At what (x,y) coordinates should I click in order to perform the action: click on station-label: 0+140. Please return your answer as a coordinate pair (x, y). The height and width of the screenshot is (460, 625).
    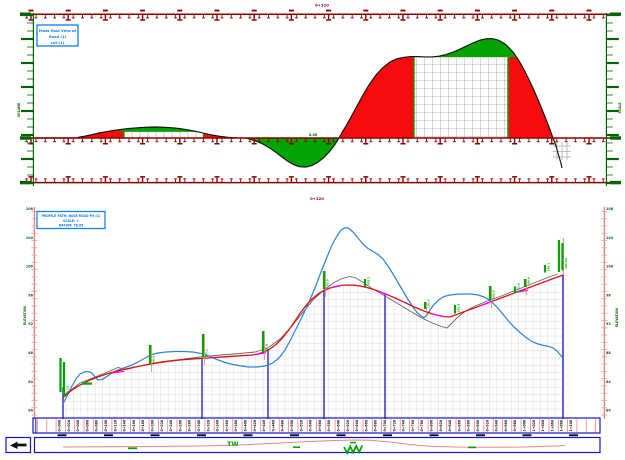
    Looking at the image, I should click on (125, 425).